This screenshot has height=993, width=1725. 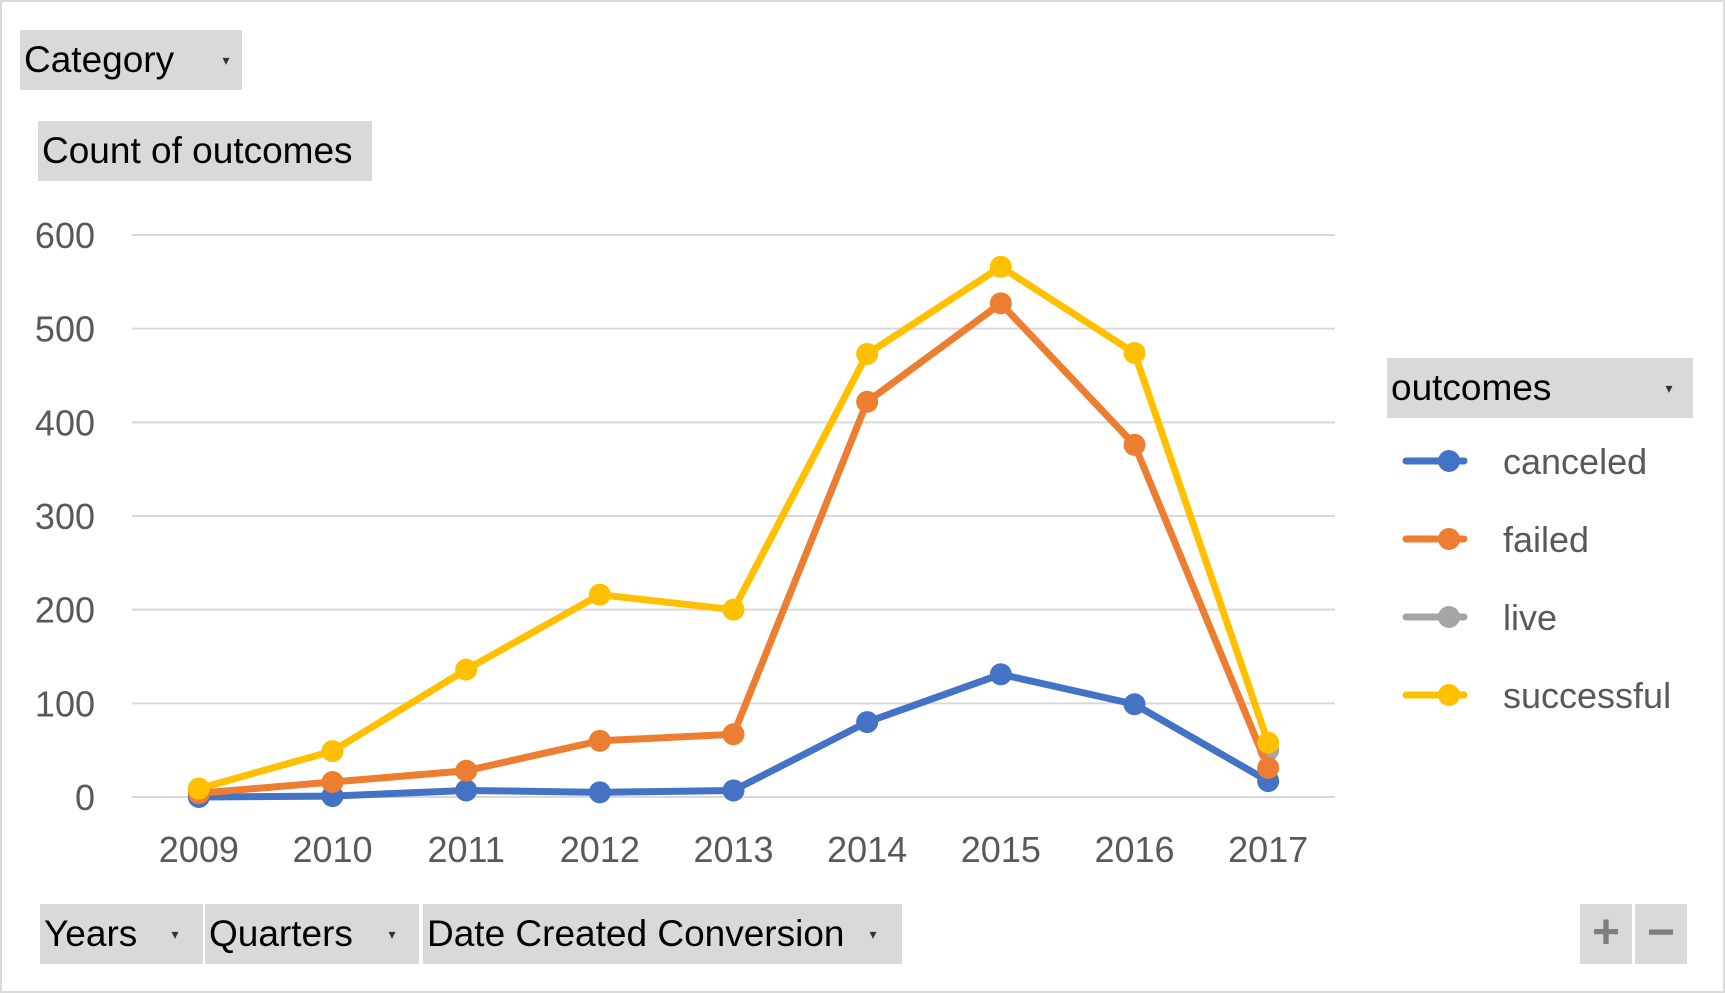 I want to click on y-tick-label: 300, so click(x=65, y=516).